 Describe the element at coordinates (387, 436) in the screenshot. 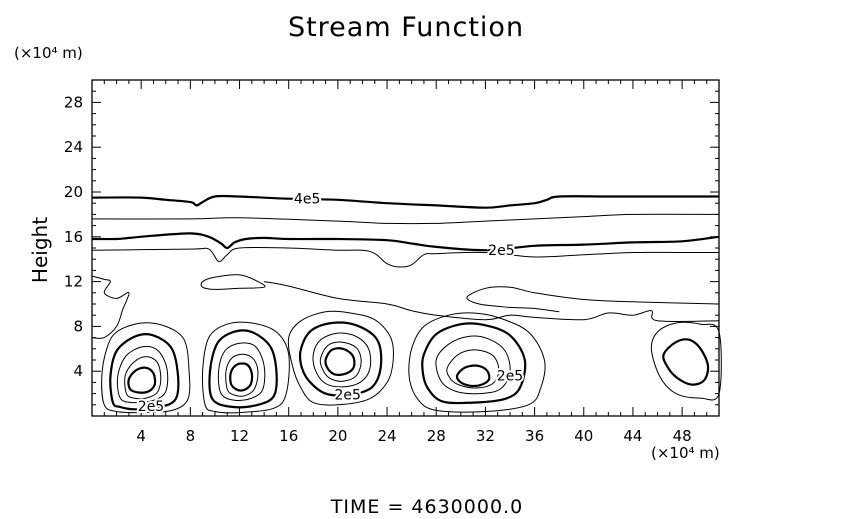

I see `x-tick-label-24: 24` at that location.